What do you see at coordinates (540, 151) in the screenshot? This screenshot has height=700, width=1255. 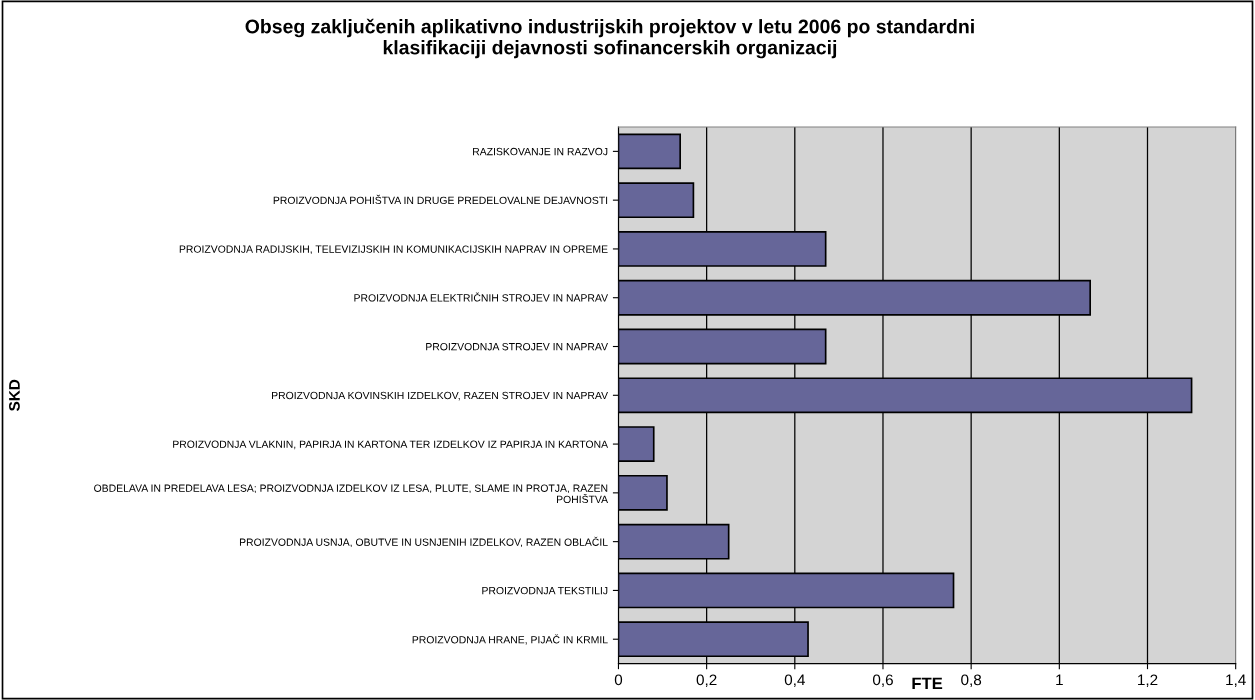 I see `y-tick-label: RAZISKOVANJE IN RAZVOJ` at bounding box center [540, 151].